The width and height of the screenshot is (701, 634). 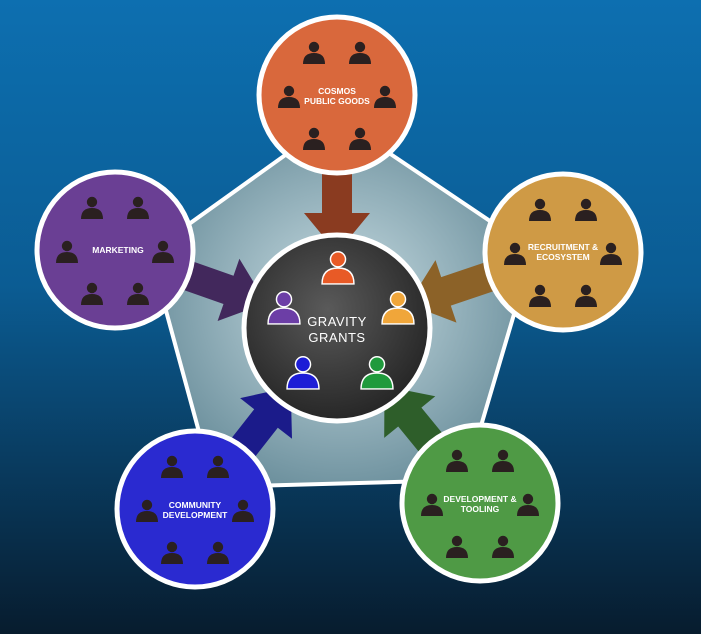 I want to click on node-cosmos-circle, so click(x=337, y=95).